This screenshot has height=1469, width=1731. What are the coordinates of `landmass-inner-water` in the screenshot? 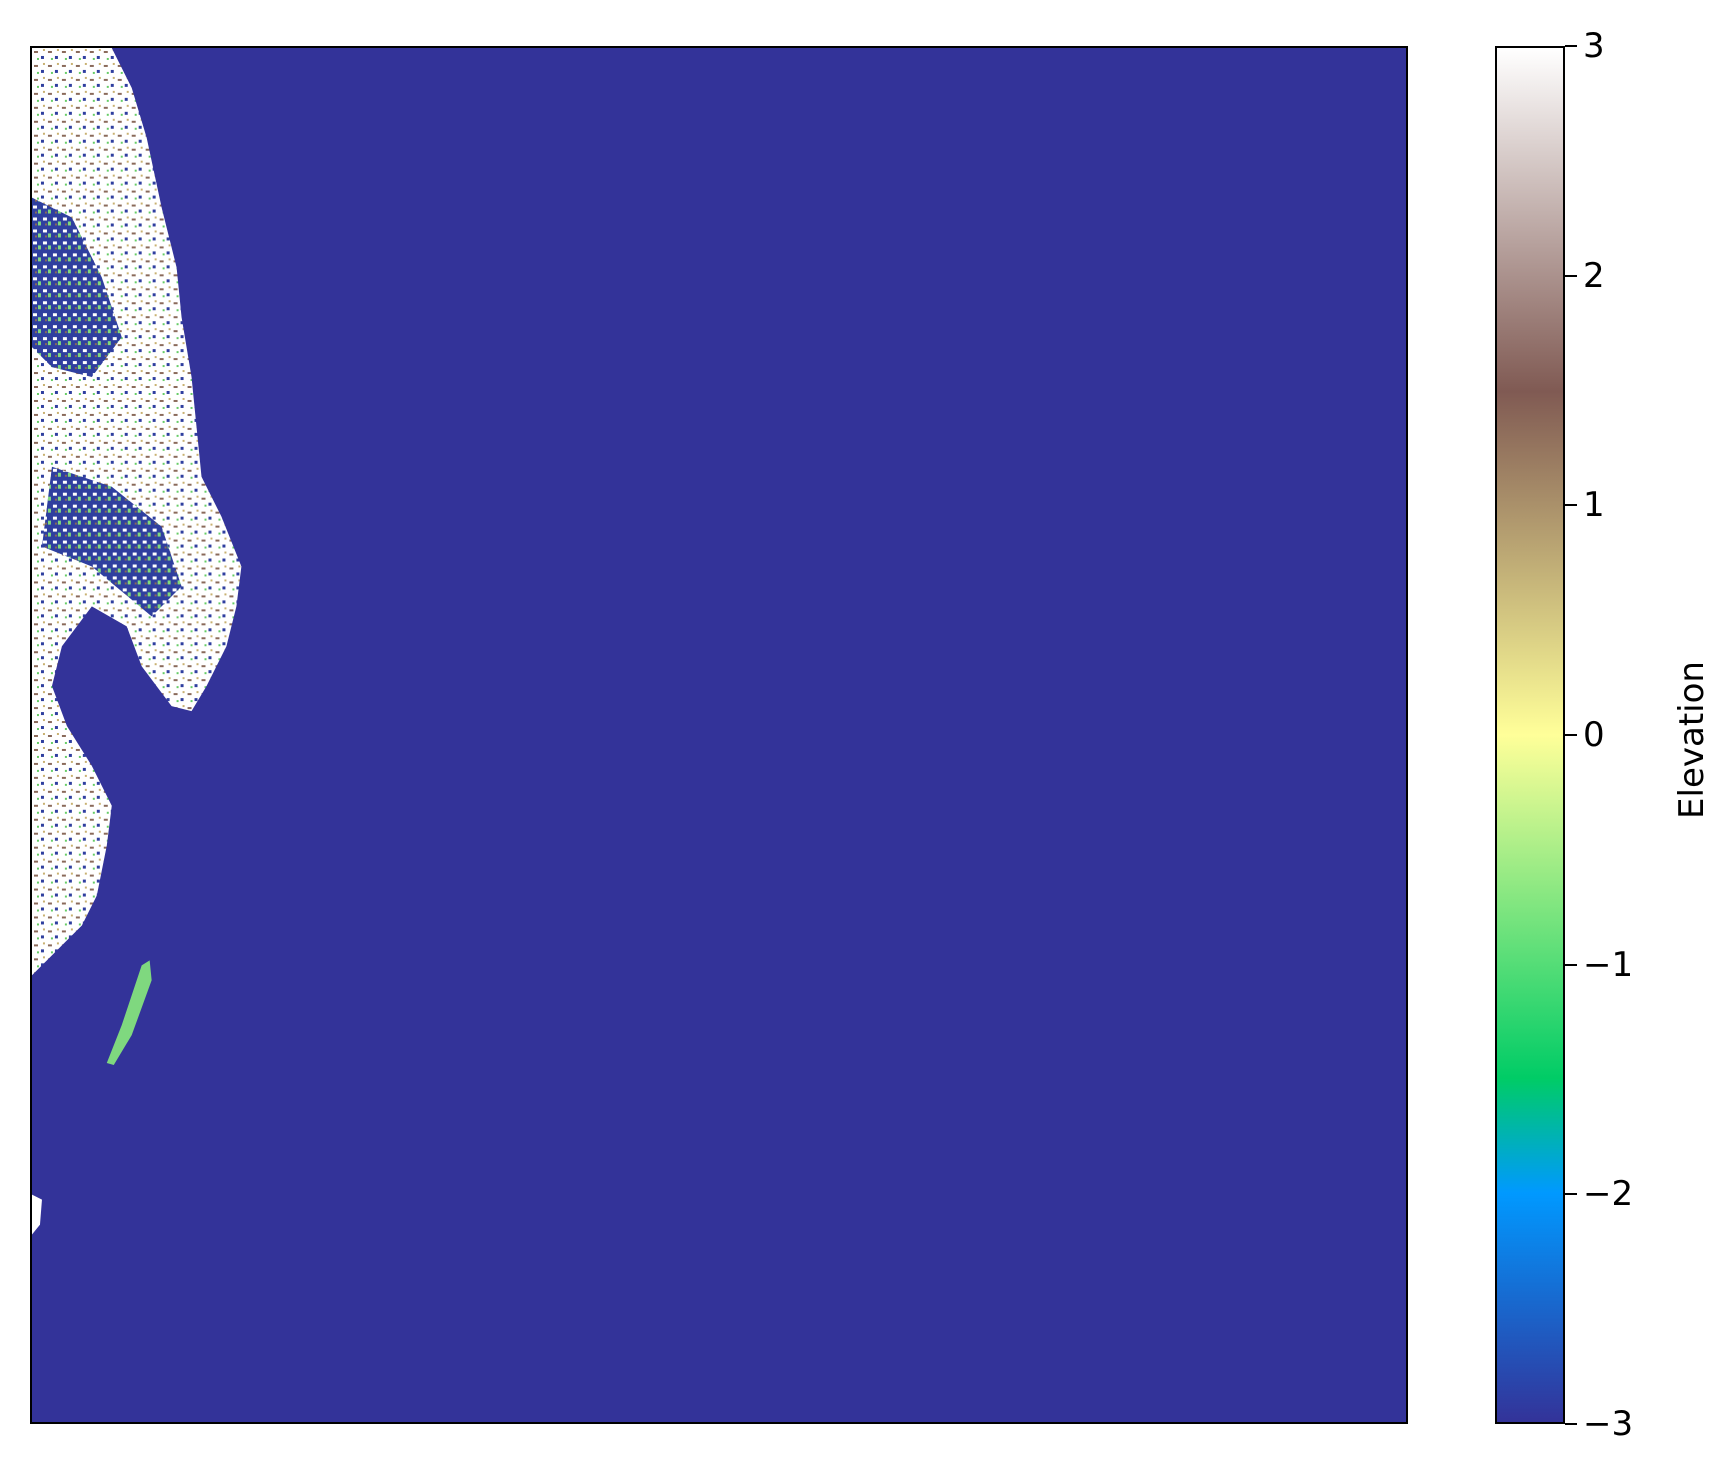 It's located at (77, 287).